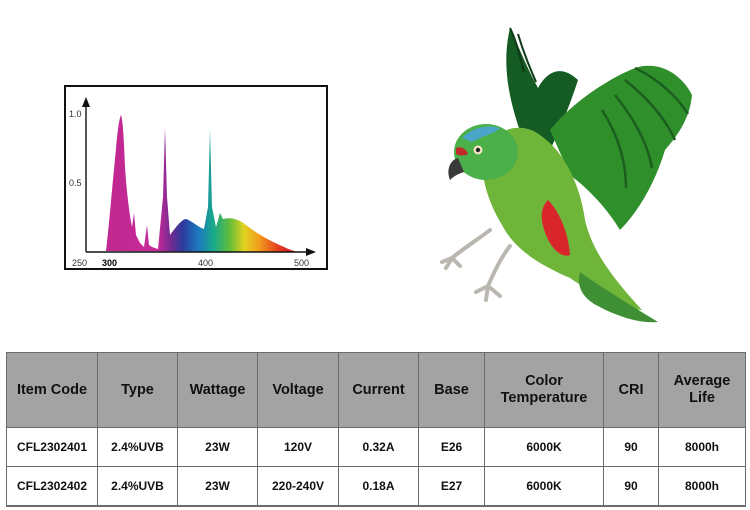 This screenshot has height=510, width=750. I want to click on spectrum-chart: 1.00.5 250300400500600700, so click(196, 177).